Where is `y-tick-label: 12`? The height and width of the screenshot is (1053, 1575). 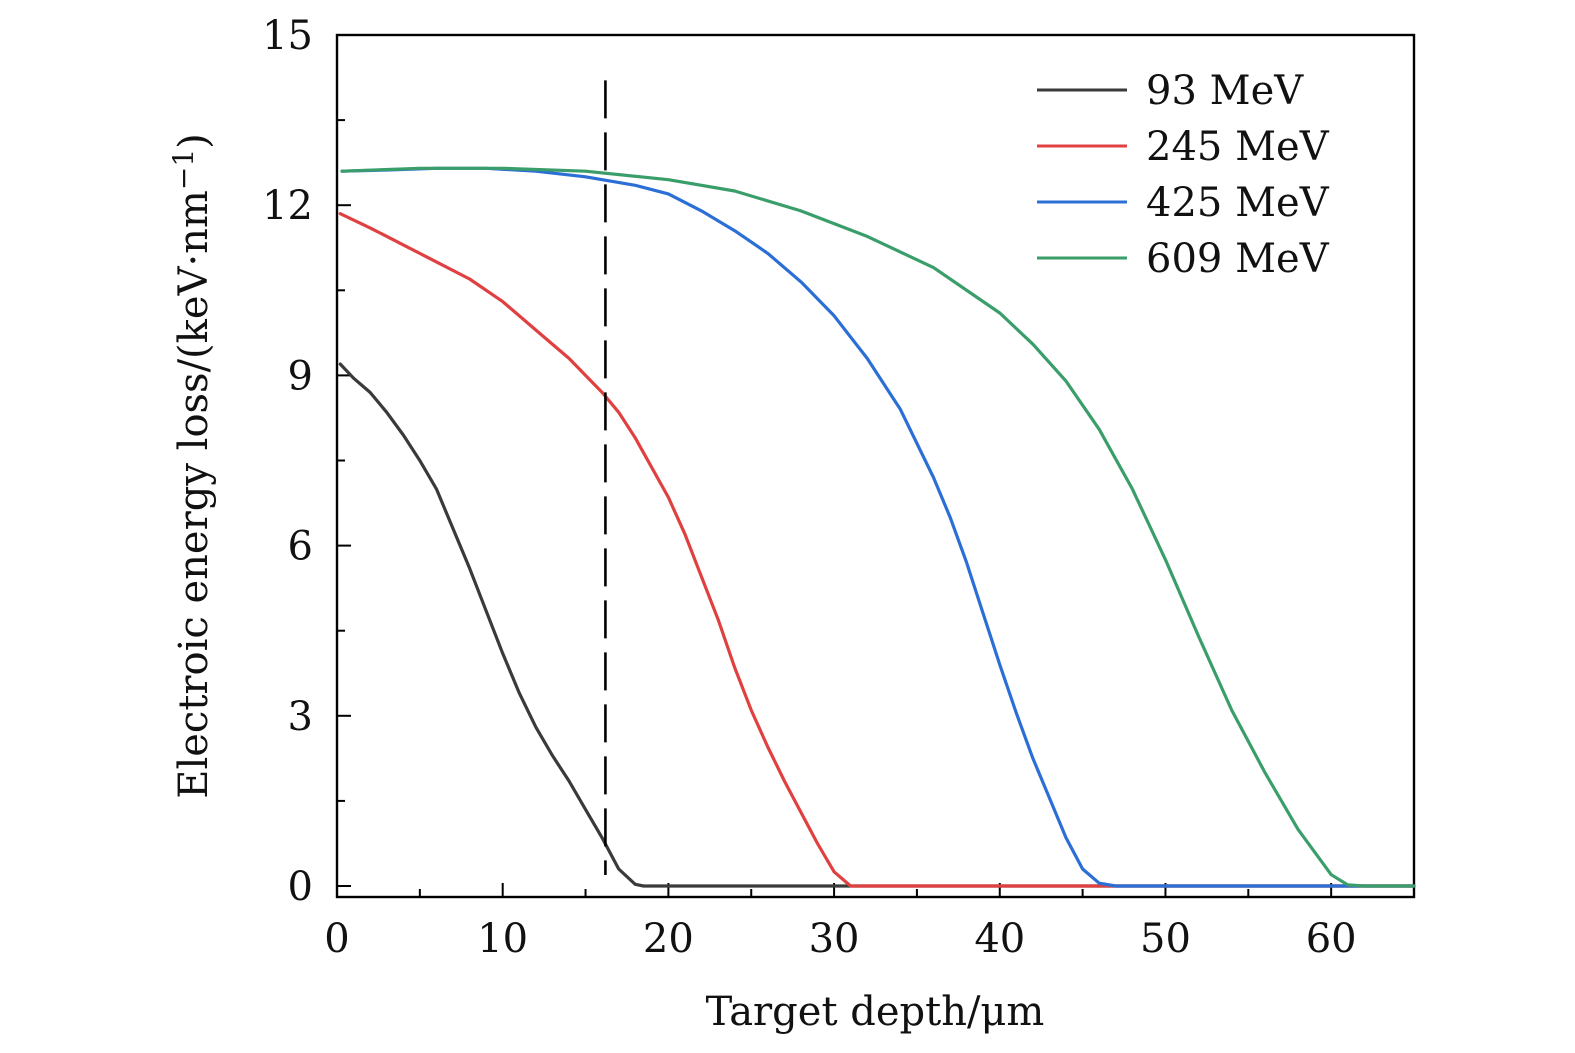
y-tick-label: 12 is located at coordinates (287, 206).